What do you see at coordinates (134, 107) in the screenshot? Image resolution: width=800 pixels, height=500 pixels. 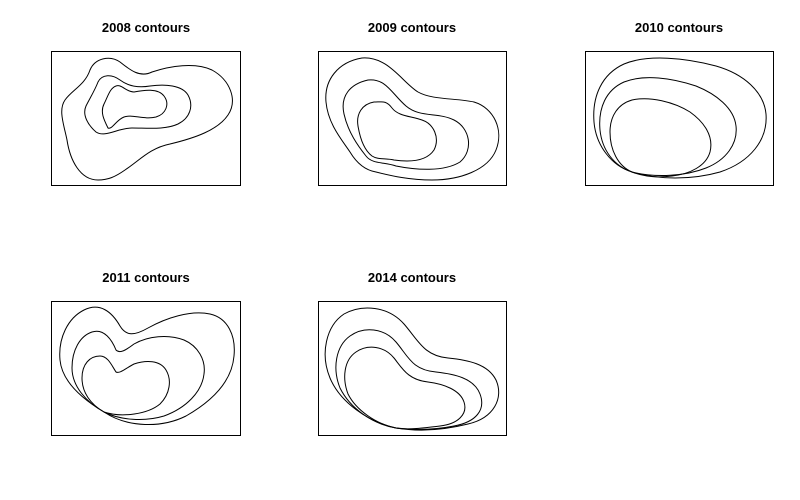 I see `contour-2008-inner` at bounding box center [134, 107].